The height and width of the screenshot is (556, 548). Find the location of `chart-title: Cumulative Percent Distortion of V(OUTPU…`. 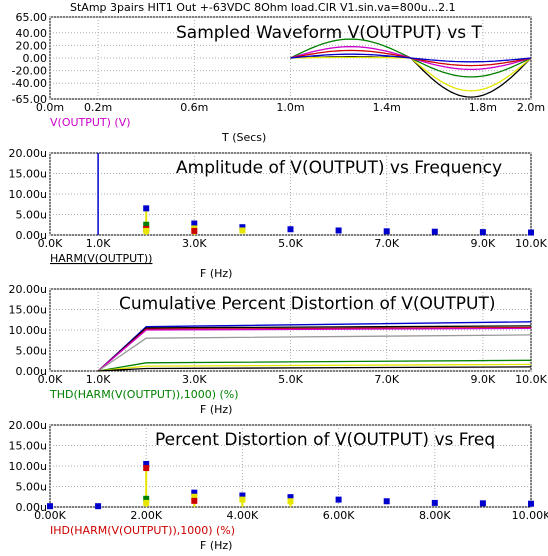

chart-title: Cumulative Percent Distortion of V(OUTPU… is located at coordinates (307, 304).